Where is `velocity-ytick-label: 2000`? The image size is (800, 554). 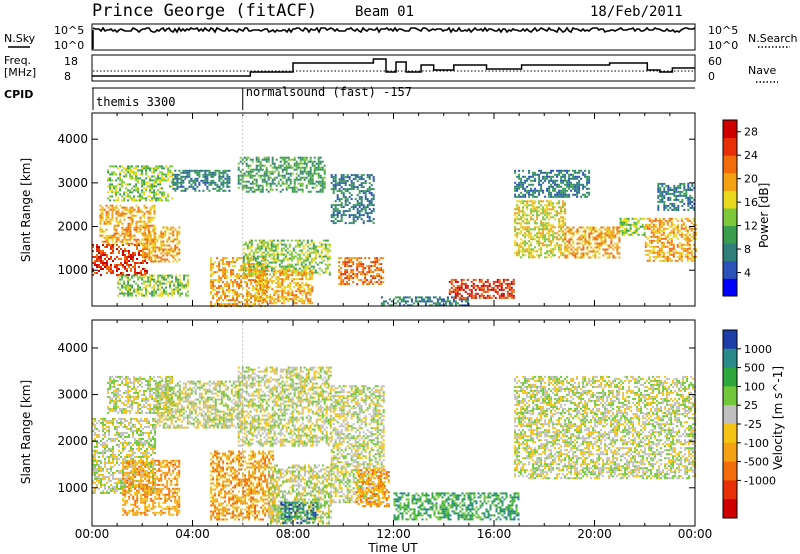
velocity-ytick-label: 2000 is located at coordinates (72, 441).